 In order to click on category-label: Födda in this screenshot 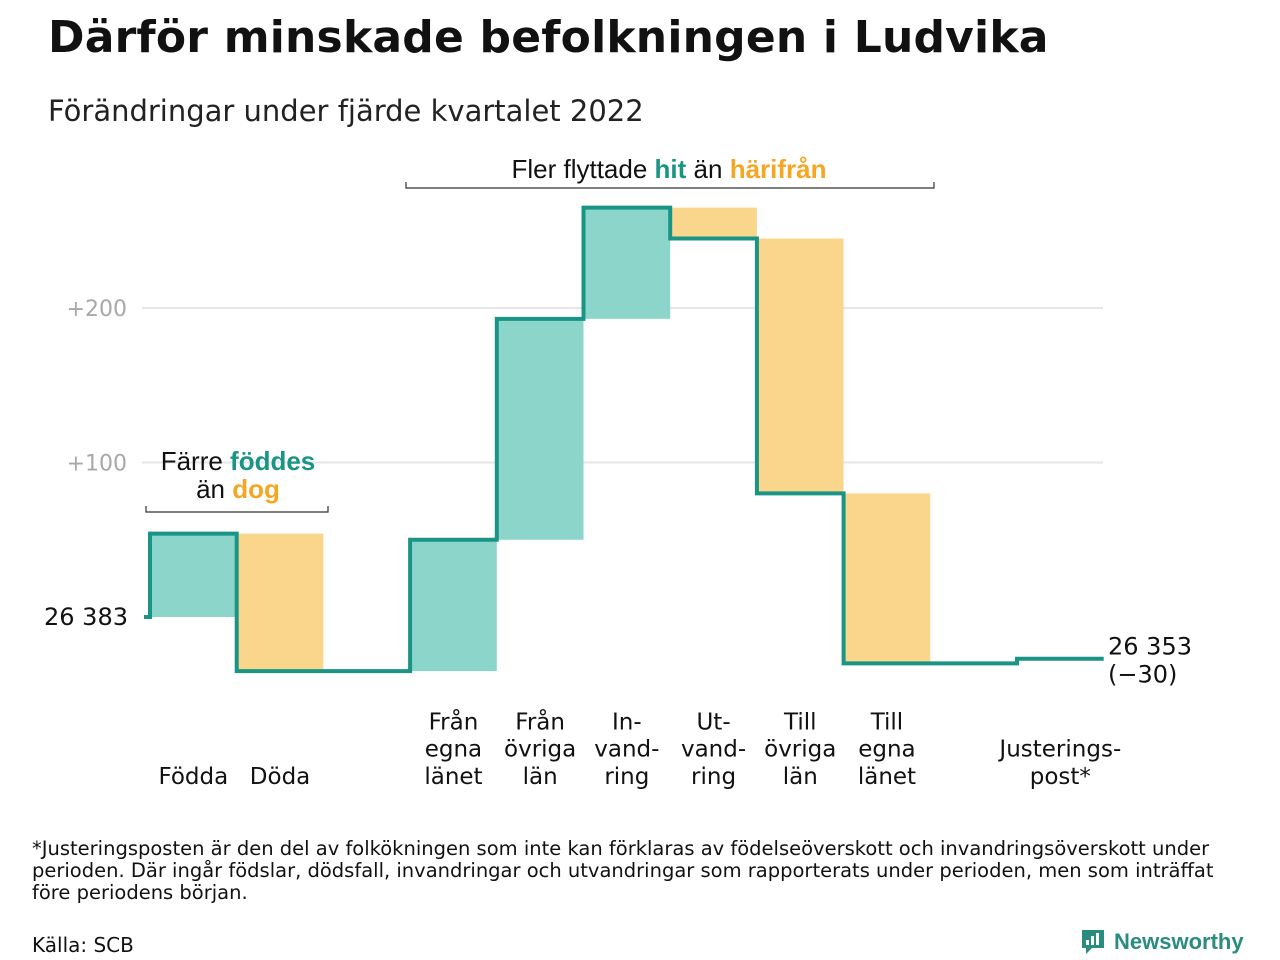, I will do `click(193, 777)`.